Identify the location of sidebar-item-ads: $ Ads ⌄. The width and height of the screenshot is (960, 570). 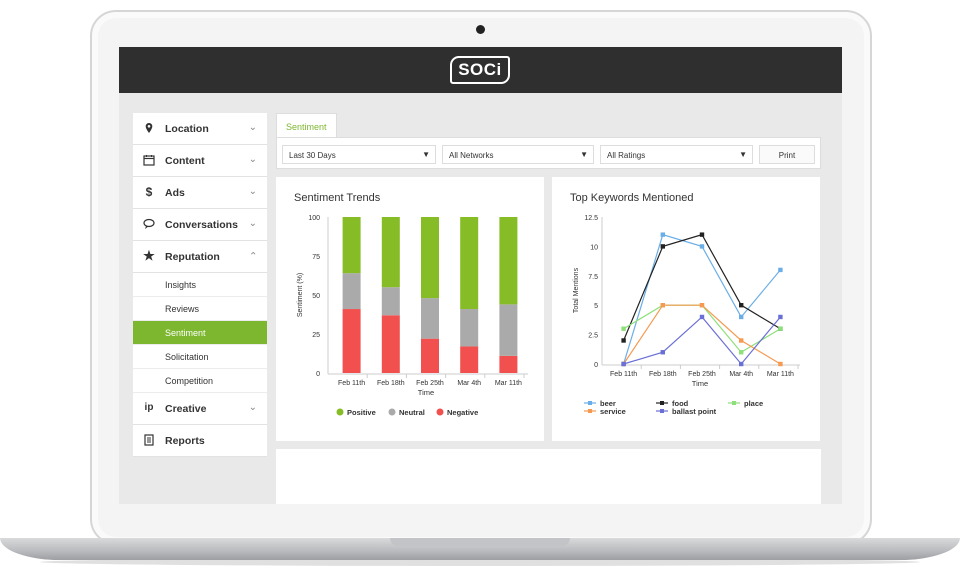
(200, 193).